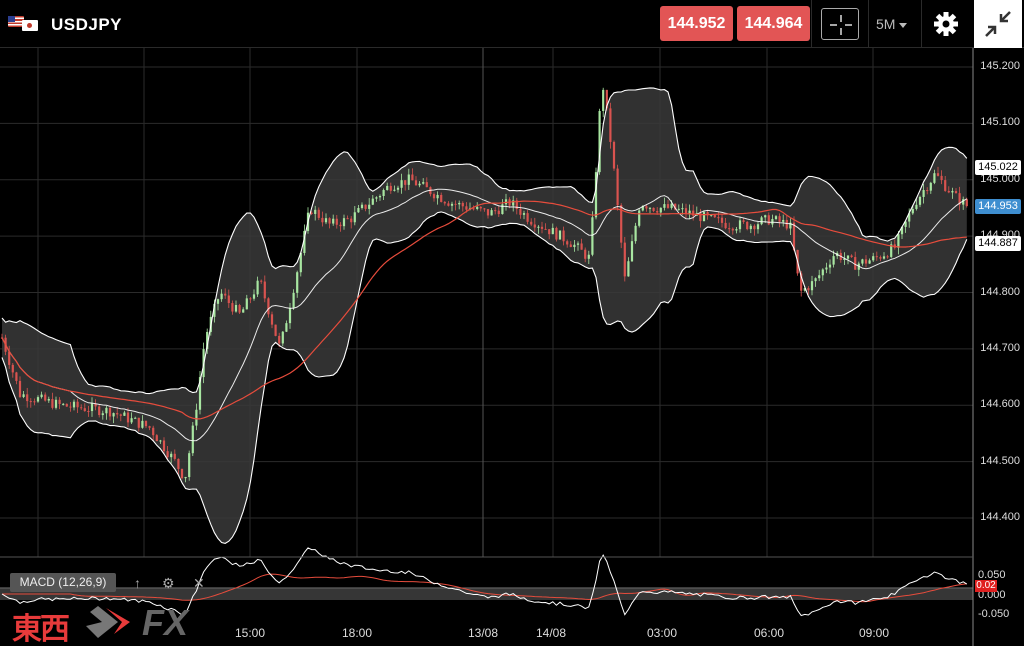 Image resolution: width=1024 pixels, height=646 pixels. What do you see at coordinates (168, 583) in the screenshot?
I see `indicator-settings-icon: ⚙` at bounding box center [168, 583].